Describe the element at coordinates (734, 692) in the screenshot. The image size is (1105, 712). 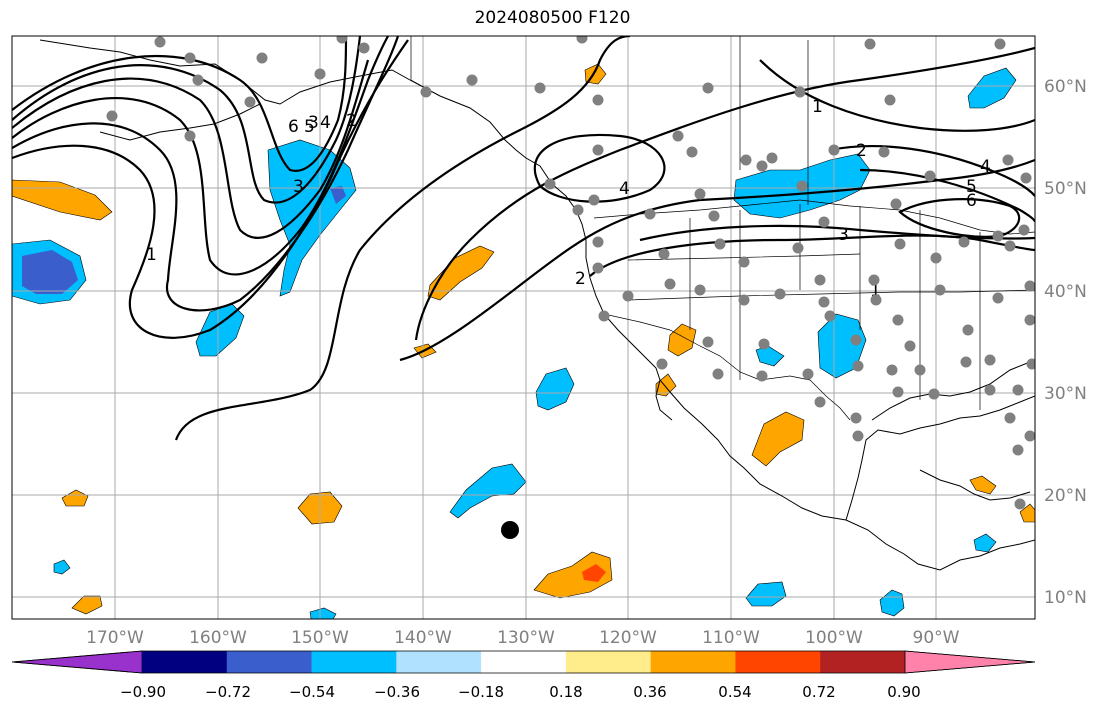
I see `colorbar-tick: 0.54` at that location.